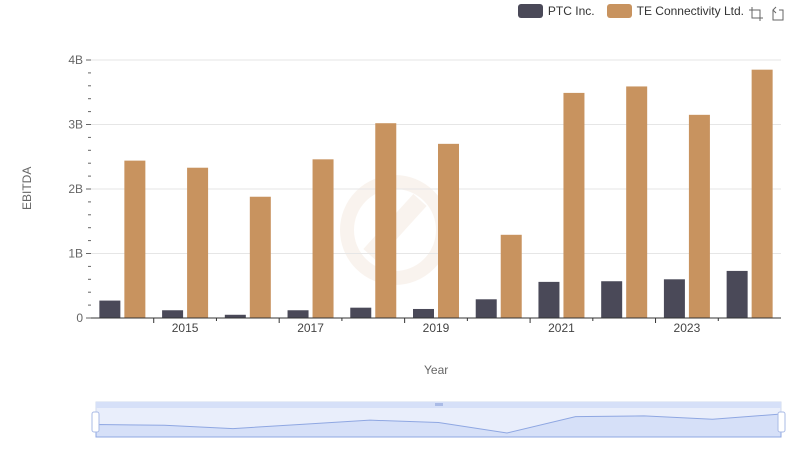  Describe the element at coordinates (75, 254) in the screenshot. I see `y-tick-label: 1B` at that location.